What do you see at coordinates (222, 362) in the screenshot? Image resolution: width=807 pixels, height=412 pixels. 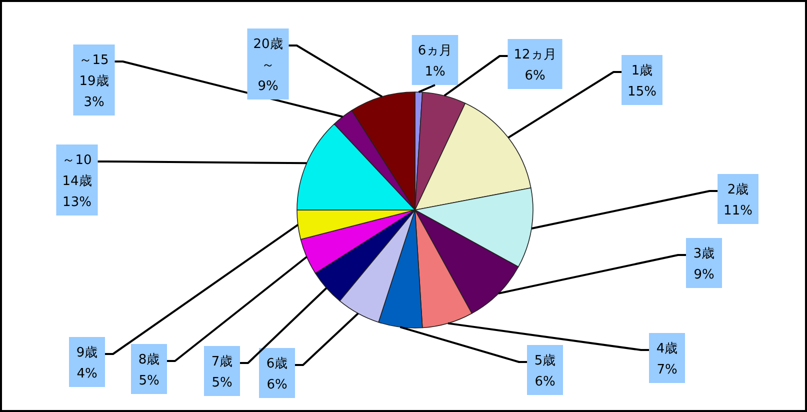 I see `slice-label: 7歳` at bounding box center [222, 362].